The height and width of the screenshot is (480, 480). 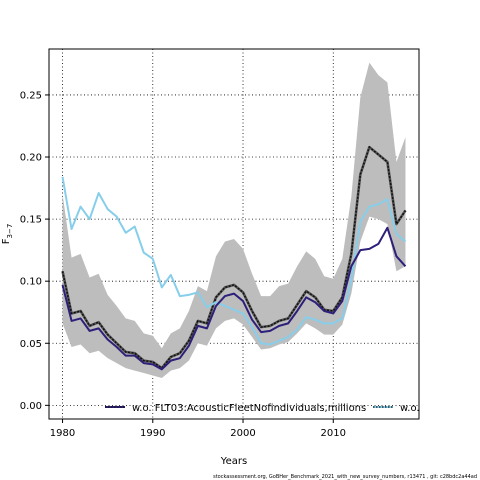 What do you see at coordinates (31, 406) in the screenshot?
I see `y-tick-label-0: 0.00` at bounding box center [31, 406].